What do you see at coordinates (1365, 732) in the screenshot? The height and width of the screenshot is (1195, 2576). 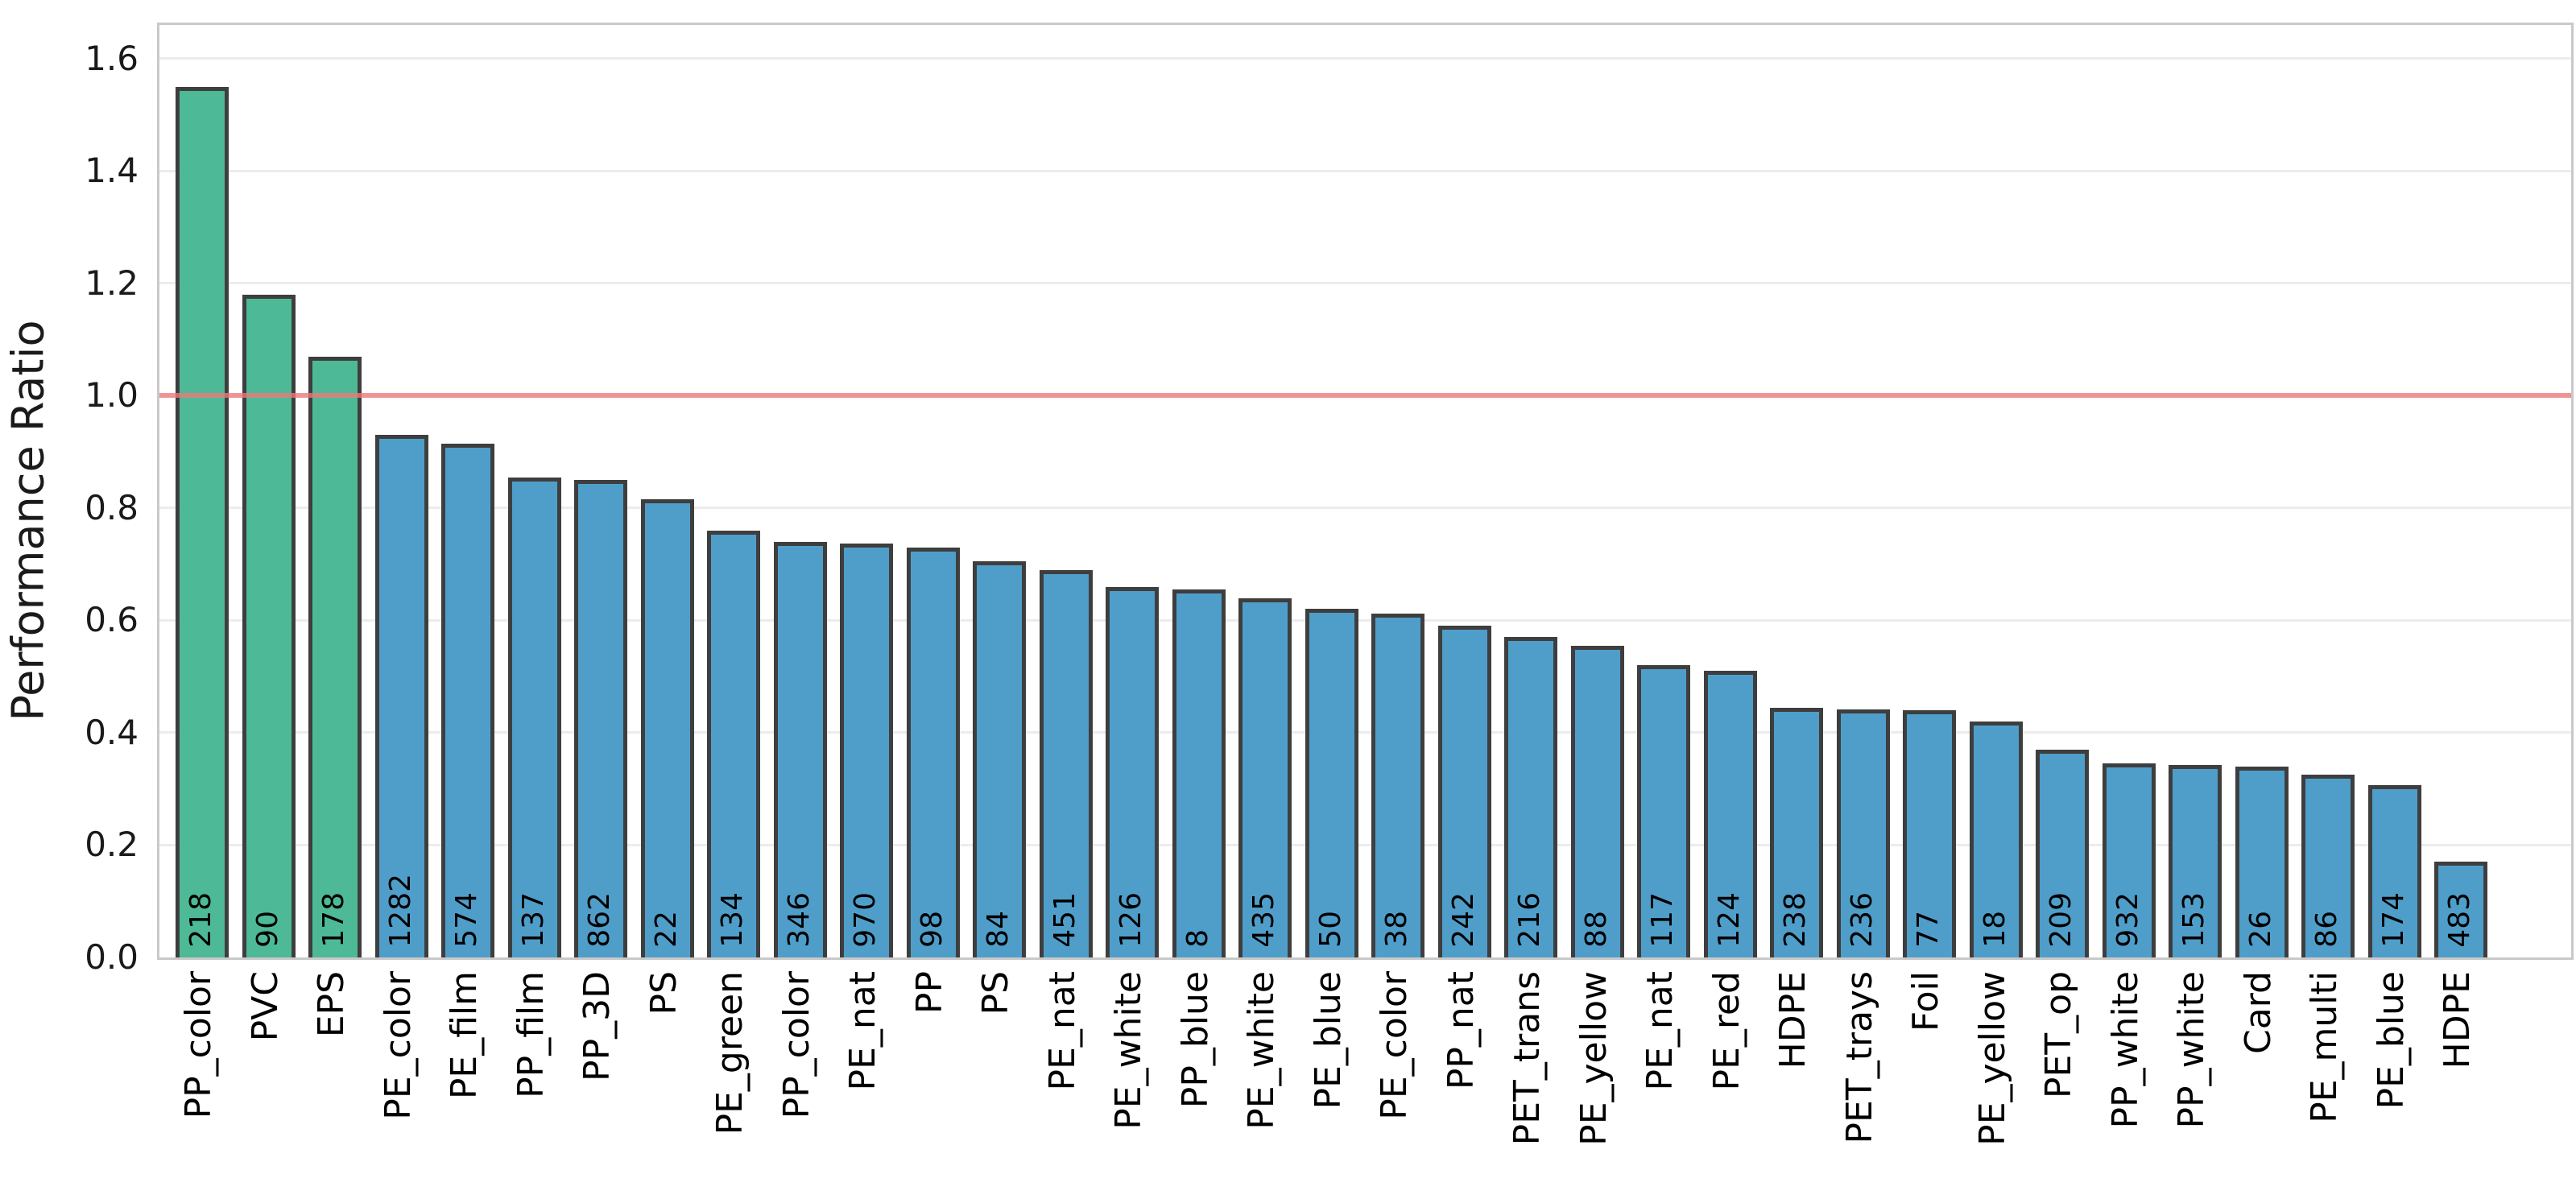 I see `gridline-y-0.4` at bounding box center [1365, 732].